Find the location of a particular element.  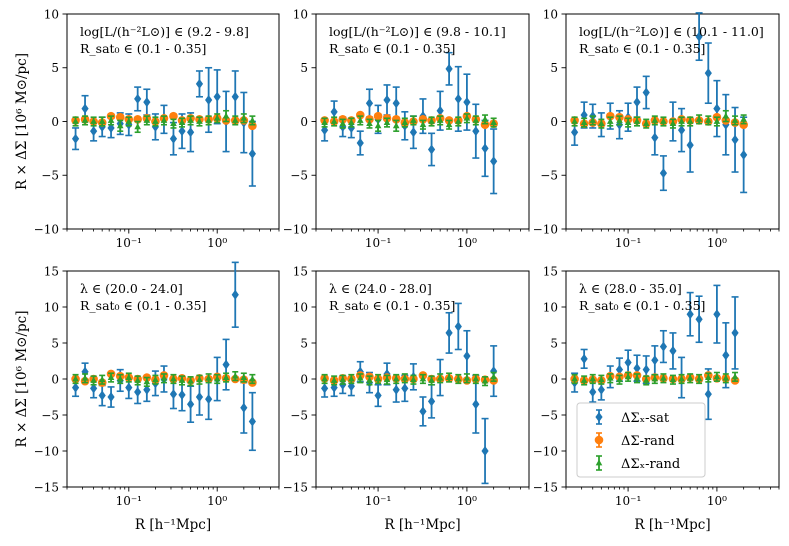

x-tick-label: 10⁻¹ is located at coordinates (378, 501).